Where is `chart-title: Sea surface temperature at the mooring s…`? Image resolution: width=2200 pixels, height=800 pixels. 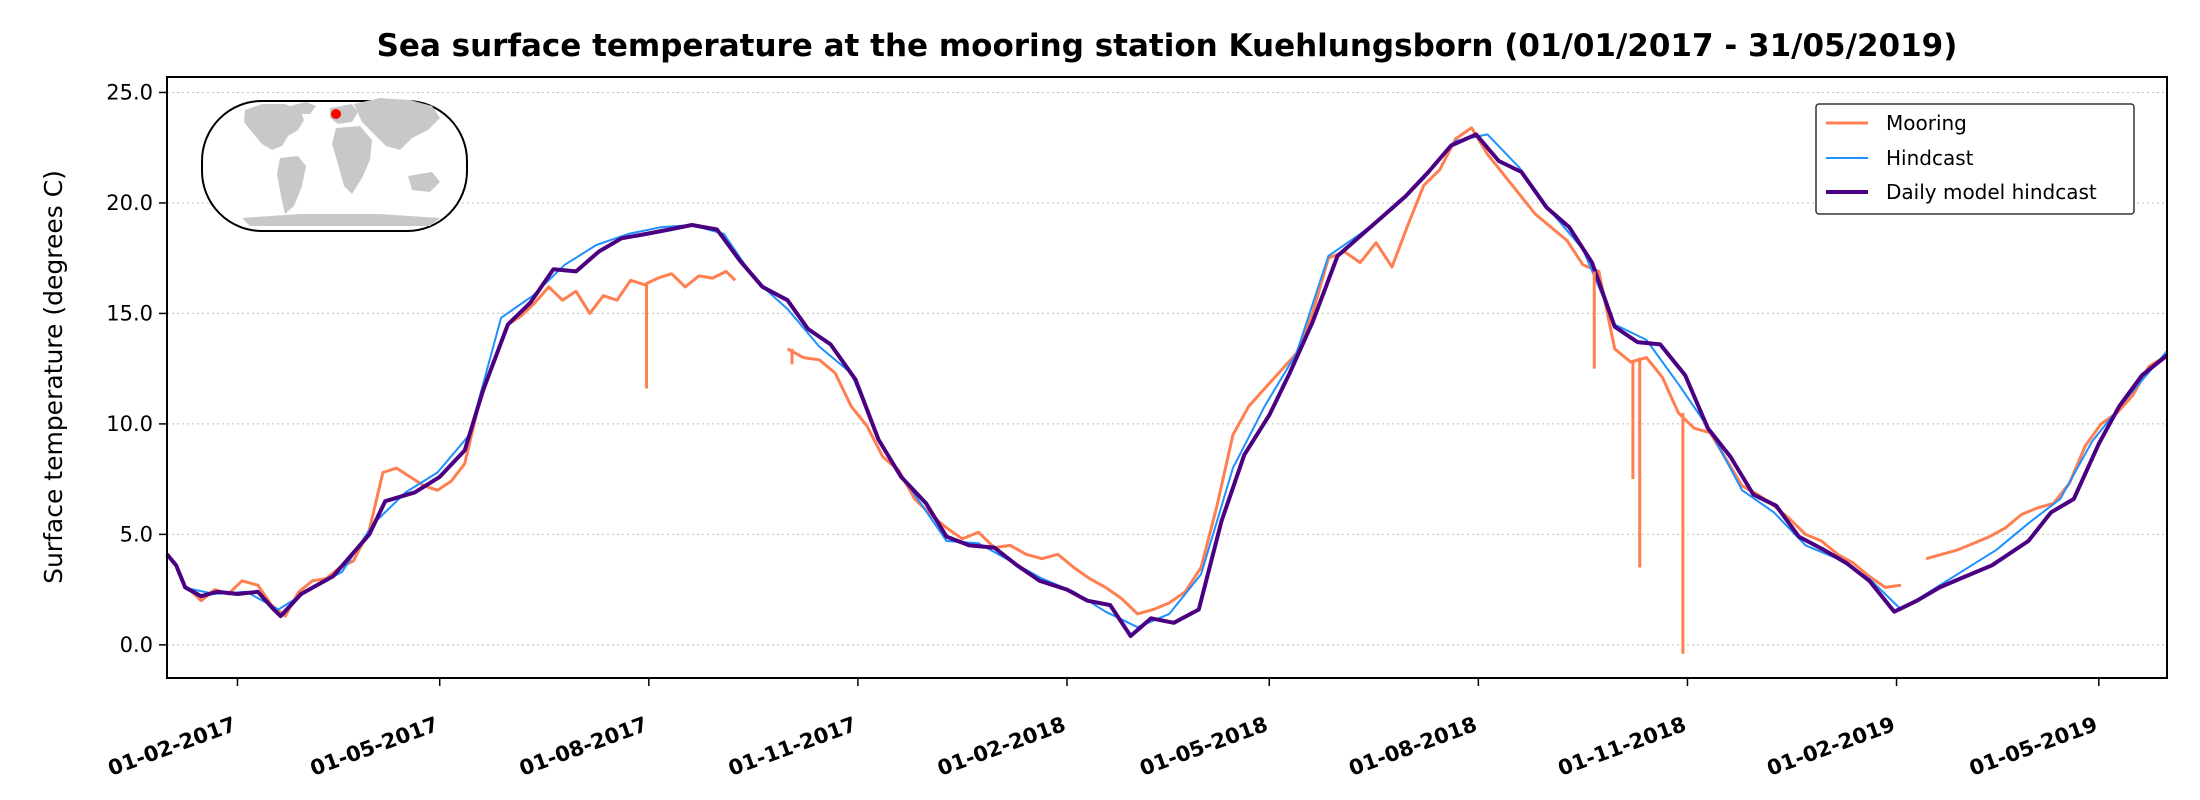 chart-title: Sea surface temperature at the mooring s… is located at coordinates (1167, 46).